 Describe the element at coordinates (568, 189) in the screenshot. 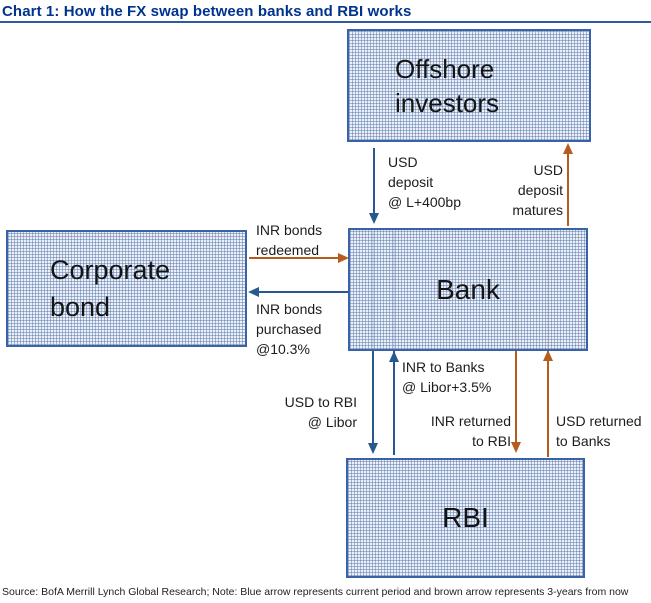

I see `arrow-usd-deposit-matures-line` at that location.